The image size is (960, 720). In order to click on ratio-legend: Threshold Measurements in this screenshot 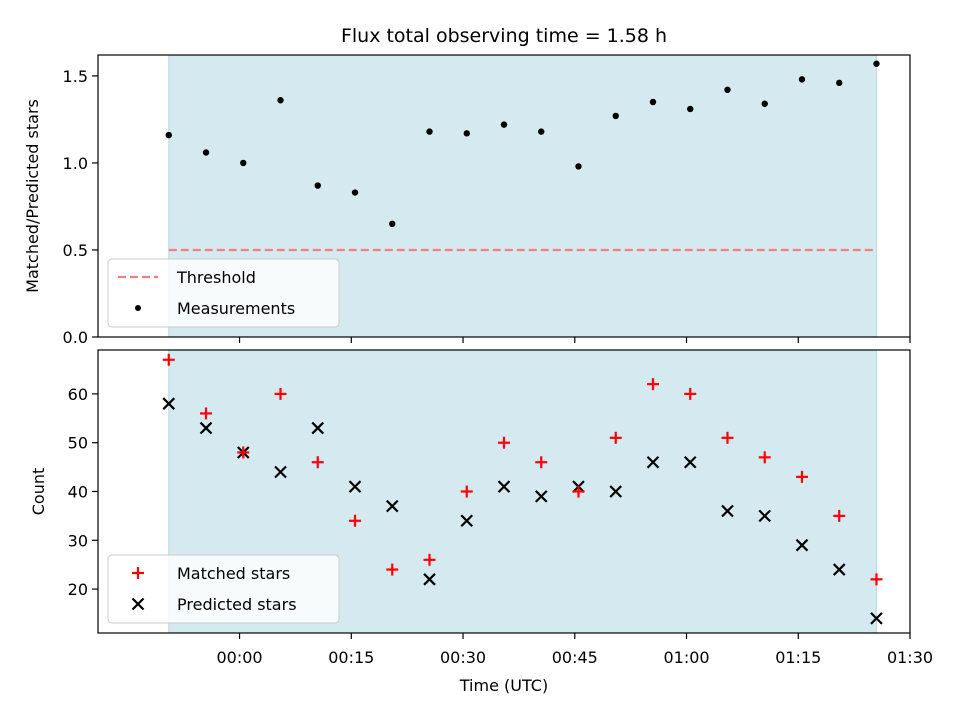, I will do `click(223, 293)`.